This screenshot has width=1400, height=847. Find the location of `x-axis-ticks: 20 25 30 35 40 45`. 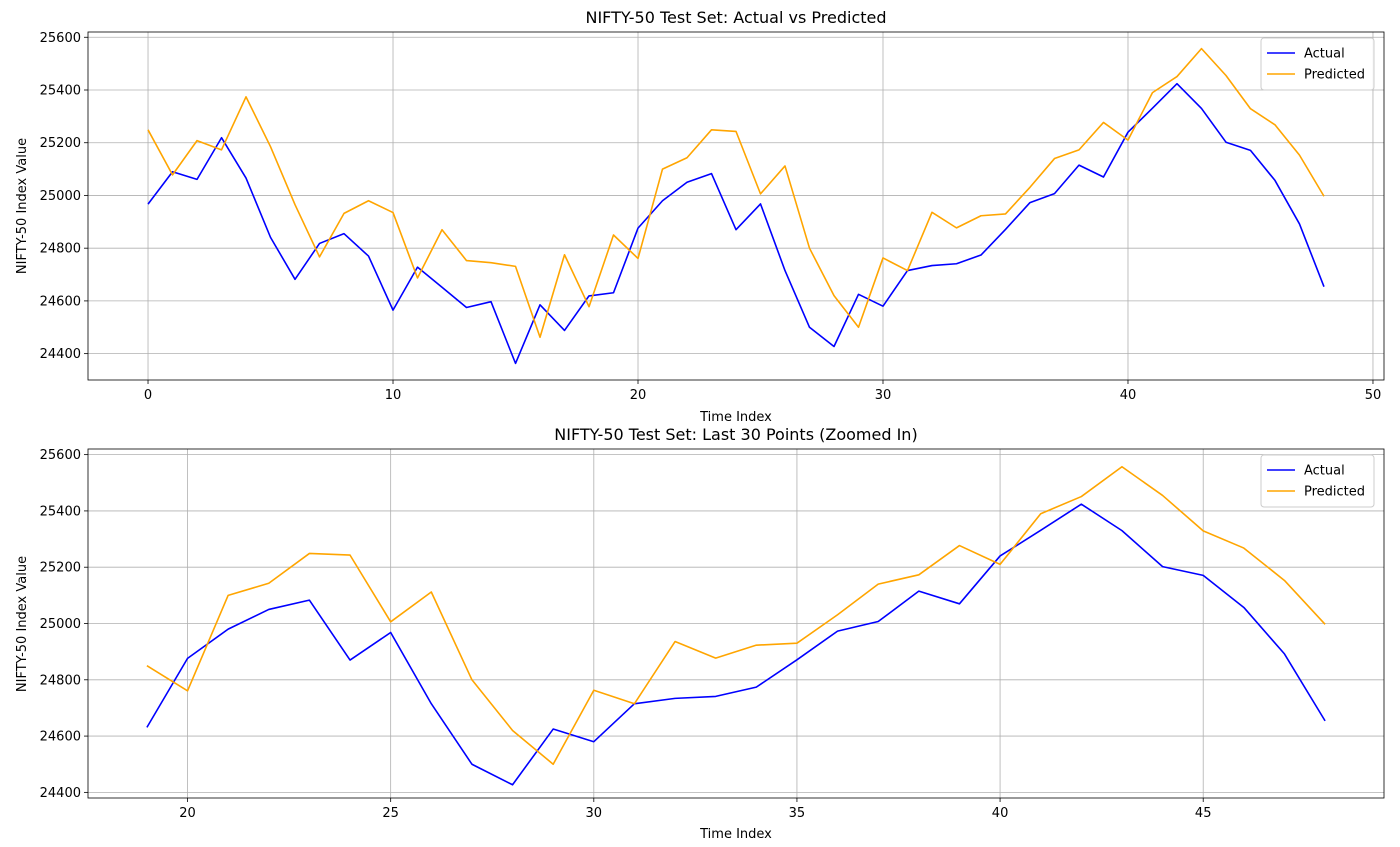

x-axis-ticks: 20 25 30 35 40 45 is located at coordinates (695, 809).